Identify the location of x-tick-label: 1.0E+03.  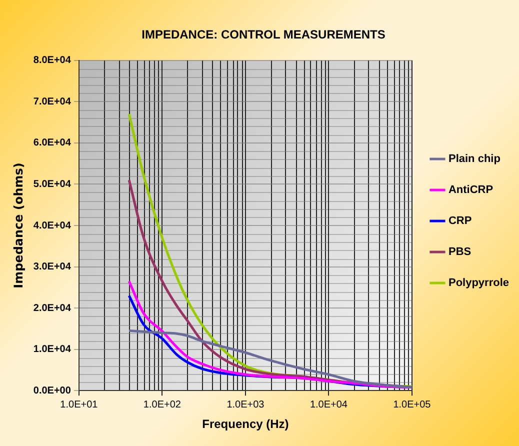
(245, 404).